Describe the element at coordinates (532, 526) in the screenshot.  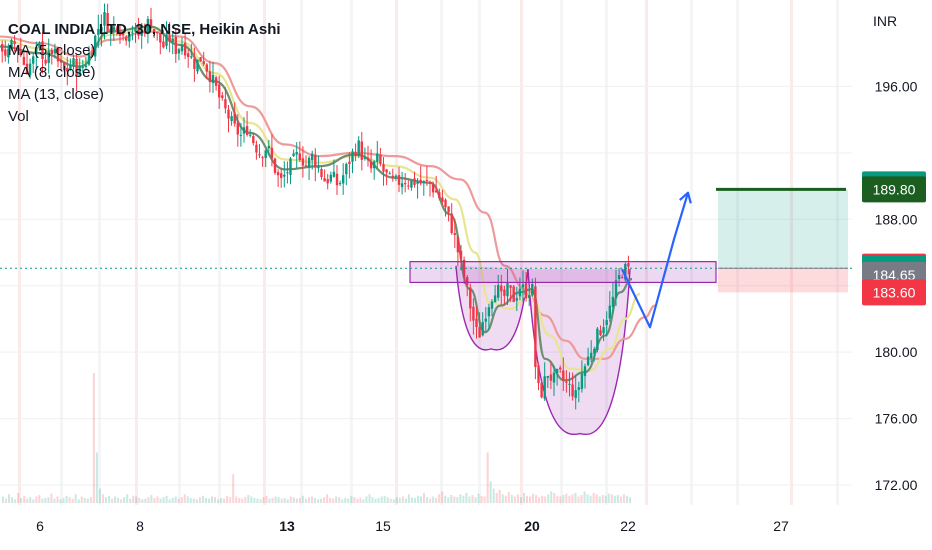
I see `x-tick-label: 20` at that location.